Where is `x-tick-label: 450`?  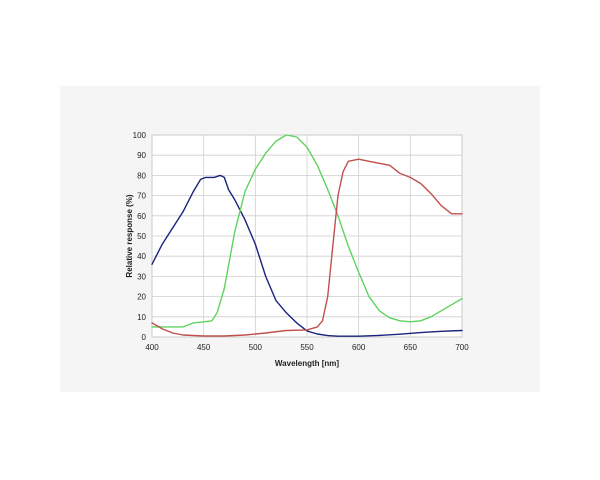 x-tick-label: 450 is located at coordinates (204, 347).